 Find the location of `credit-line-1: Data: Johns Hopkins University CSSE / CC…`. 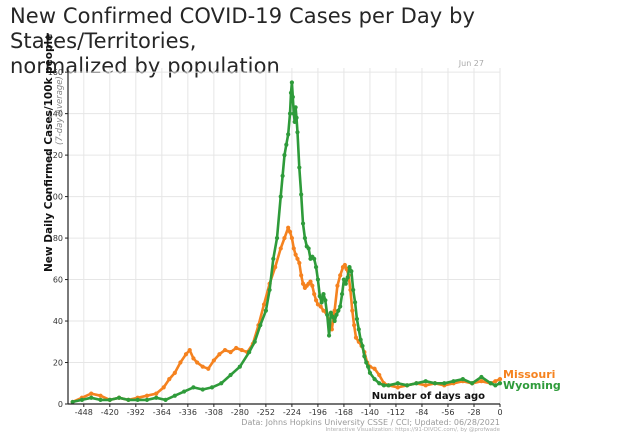

credit-line-1: Data: Johns Hopkins University CSSE / CC… is located at coordinates (370, 422).